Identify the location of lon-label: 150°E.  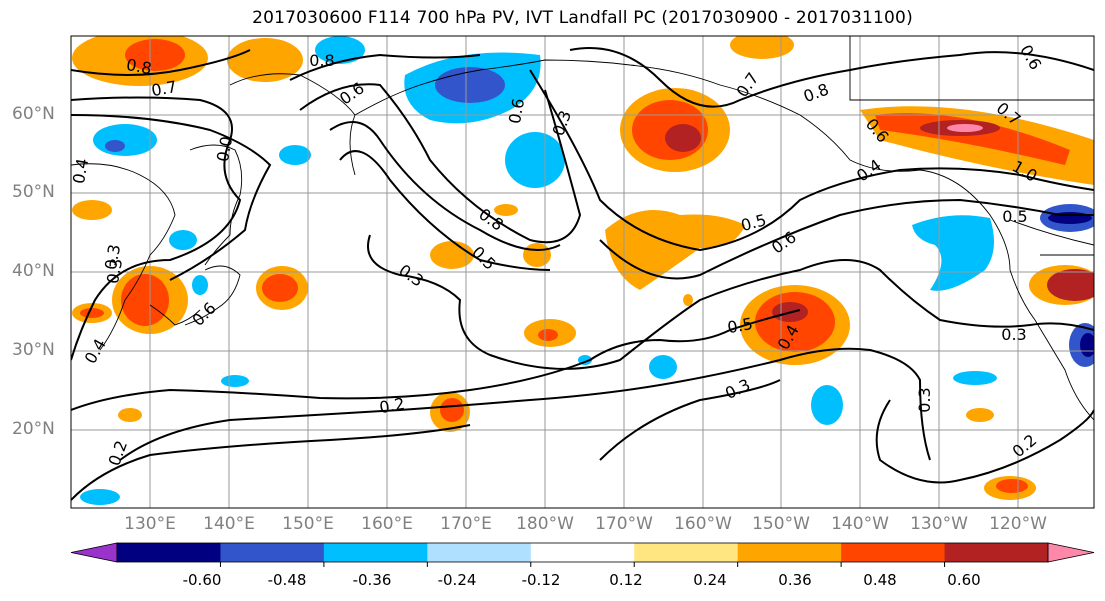
(308, 524).